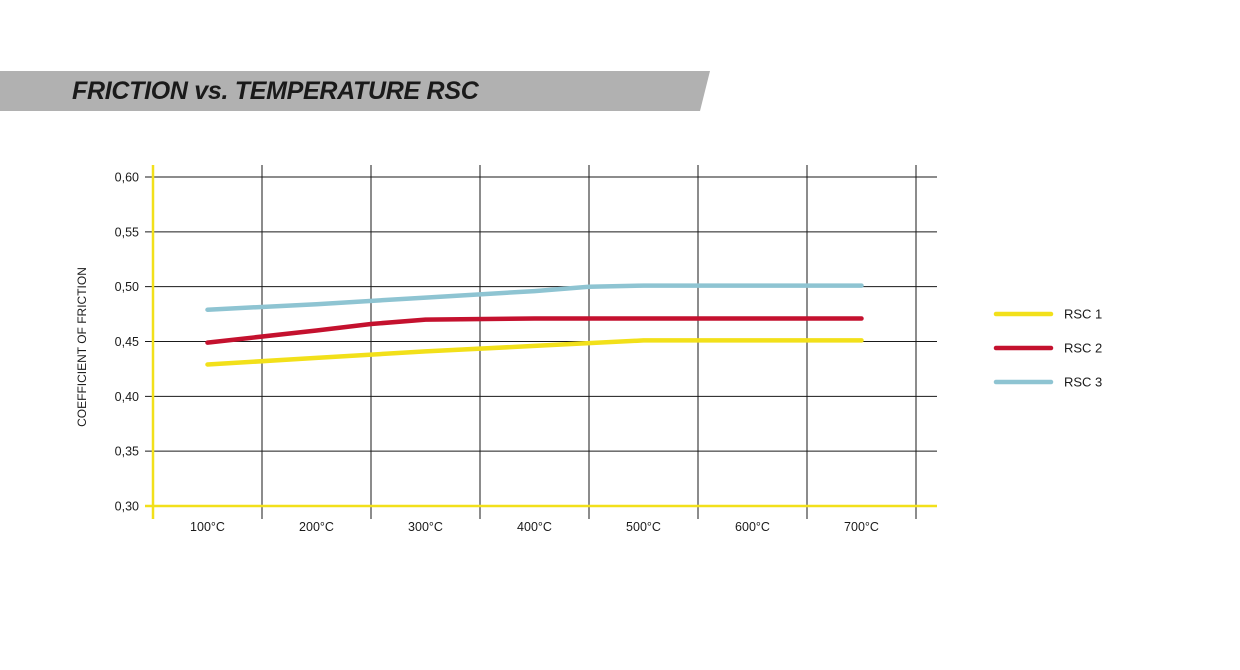  Describe the element at coordinates (752, 527) in the screenshot. I see `x-tick-label: 600°C` at that location.